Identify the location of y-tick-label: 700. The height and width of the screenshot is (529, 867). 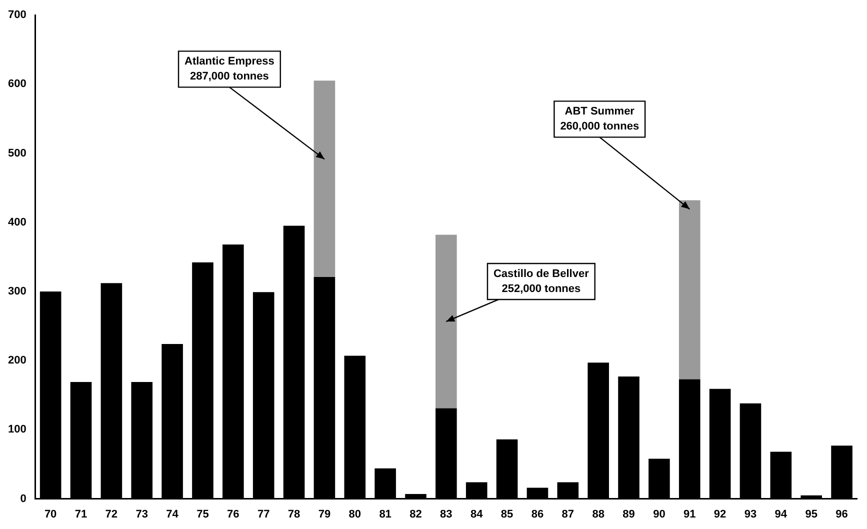
(17, 15).